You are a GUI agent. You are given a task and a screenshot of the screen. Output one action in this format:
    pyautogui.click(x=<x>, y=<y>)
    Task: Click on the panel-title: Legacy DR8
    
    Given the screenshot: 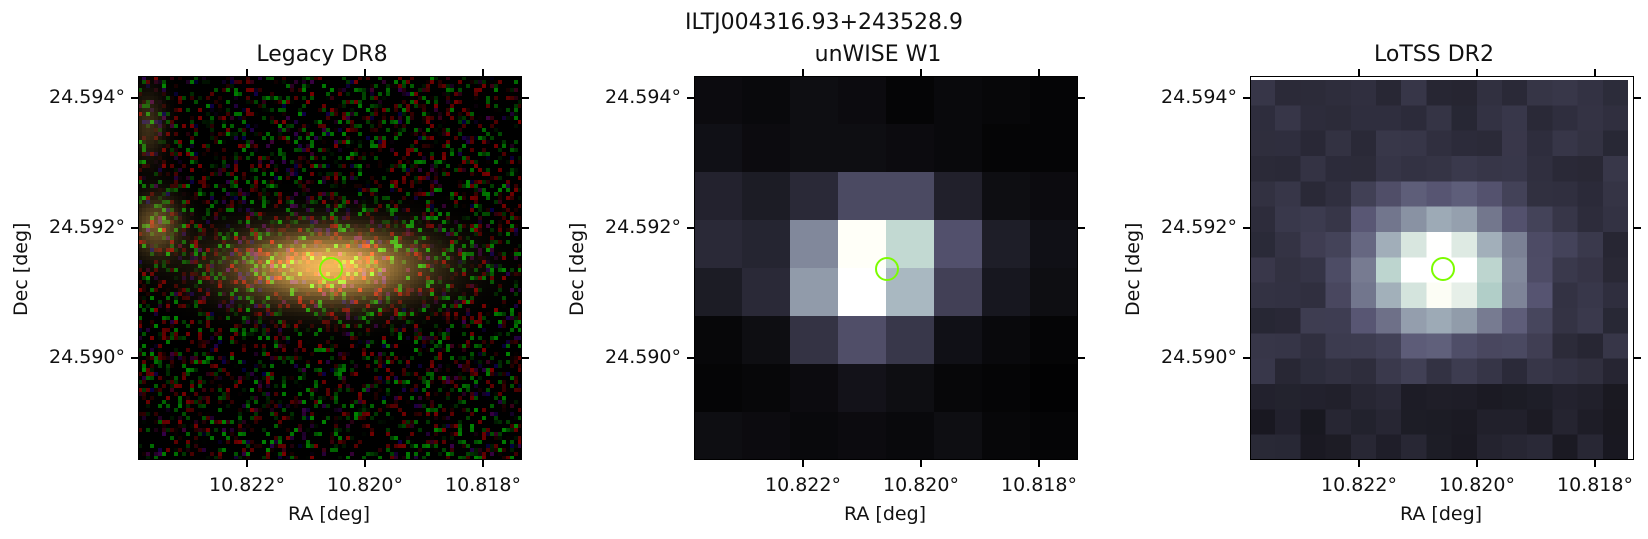 What is the action you would take?
    pyautogui.click(x=322, y=54)
    